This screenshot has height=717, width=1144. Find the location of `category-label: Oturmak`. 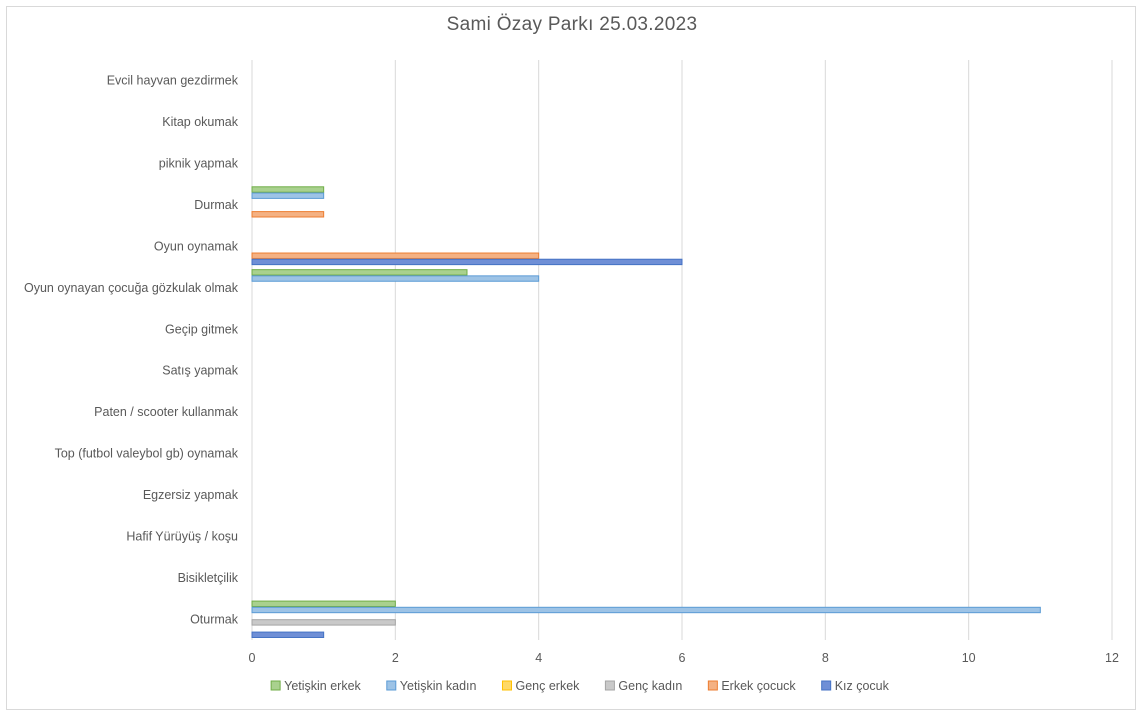

category-label: Oturmak is located at coordinates (214, 619).